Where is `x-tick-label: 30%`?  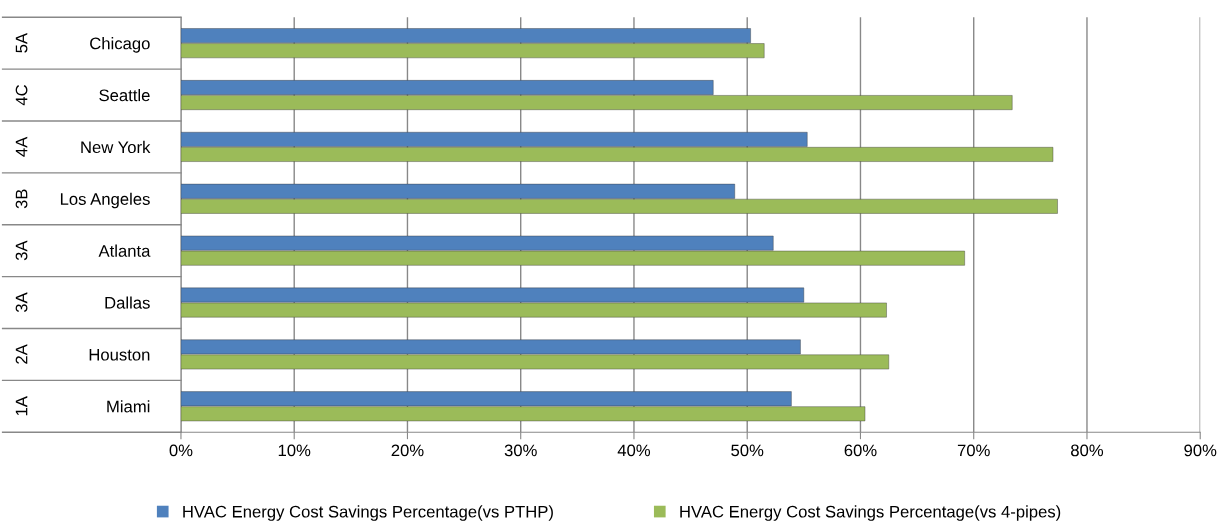 x-tick-label: 30% is located at coordinates (520, 450).